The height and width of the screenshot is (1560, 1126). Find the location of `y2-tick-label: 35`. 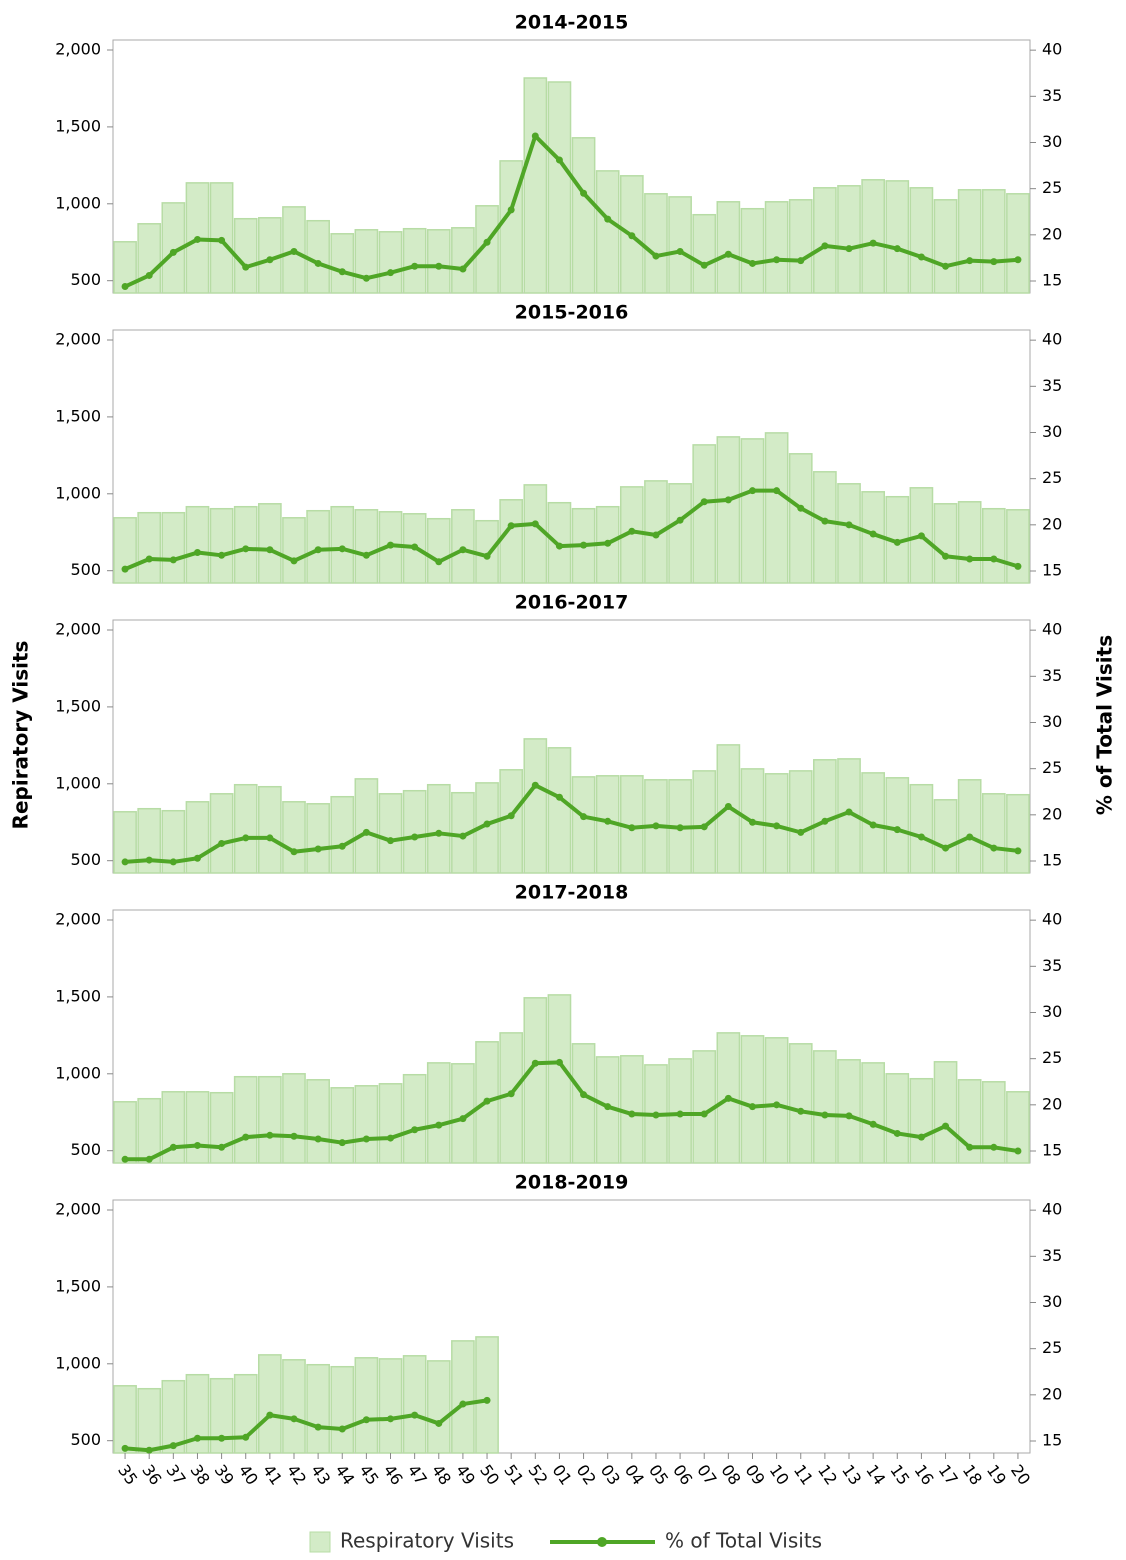

y2-tick-label: 35 is located at coordinates (1052, 385).